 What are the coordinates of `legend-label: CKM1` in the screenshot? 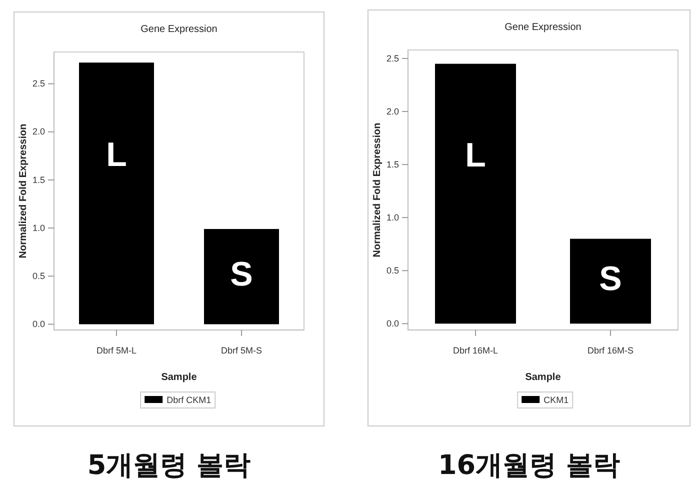 It's located at (556, 400).